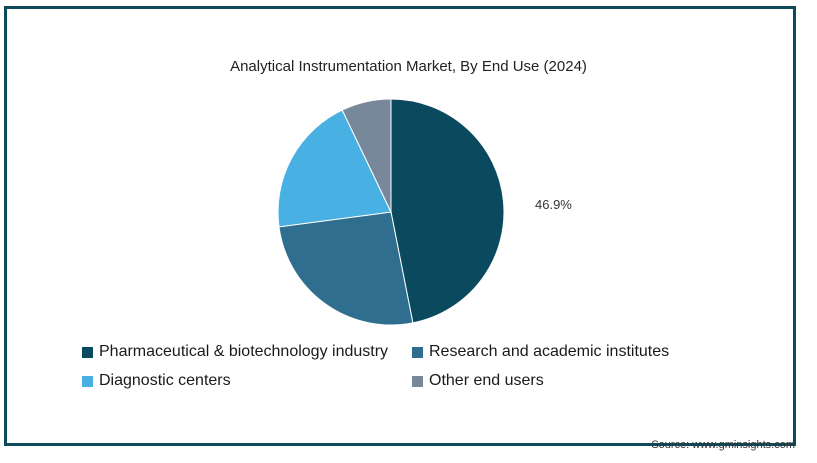 This screenshot has width=817, height=463. What do you see at coordinates (346, 268) in the screenshot?
I see `pie-slice-research` at bounding box center [346, 268].